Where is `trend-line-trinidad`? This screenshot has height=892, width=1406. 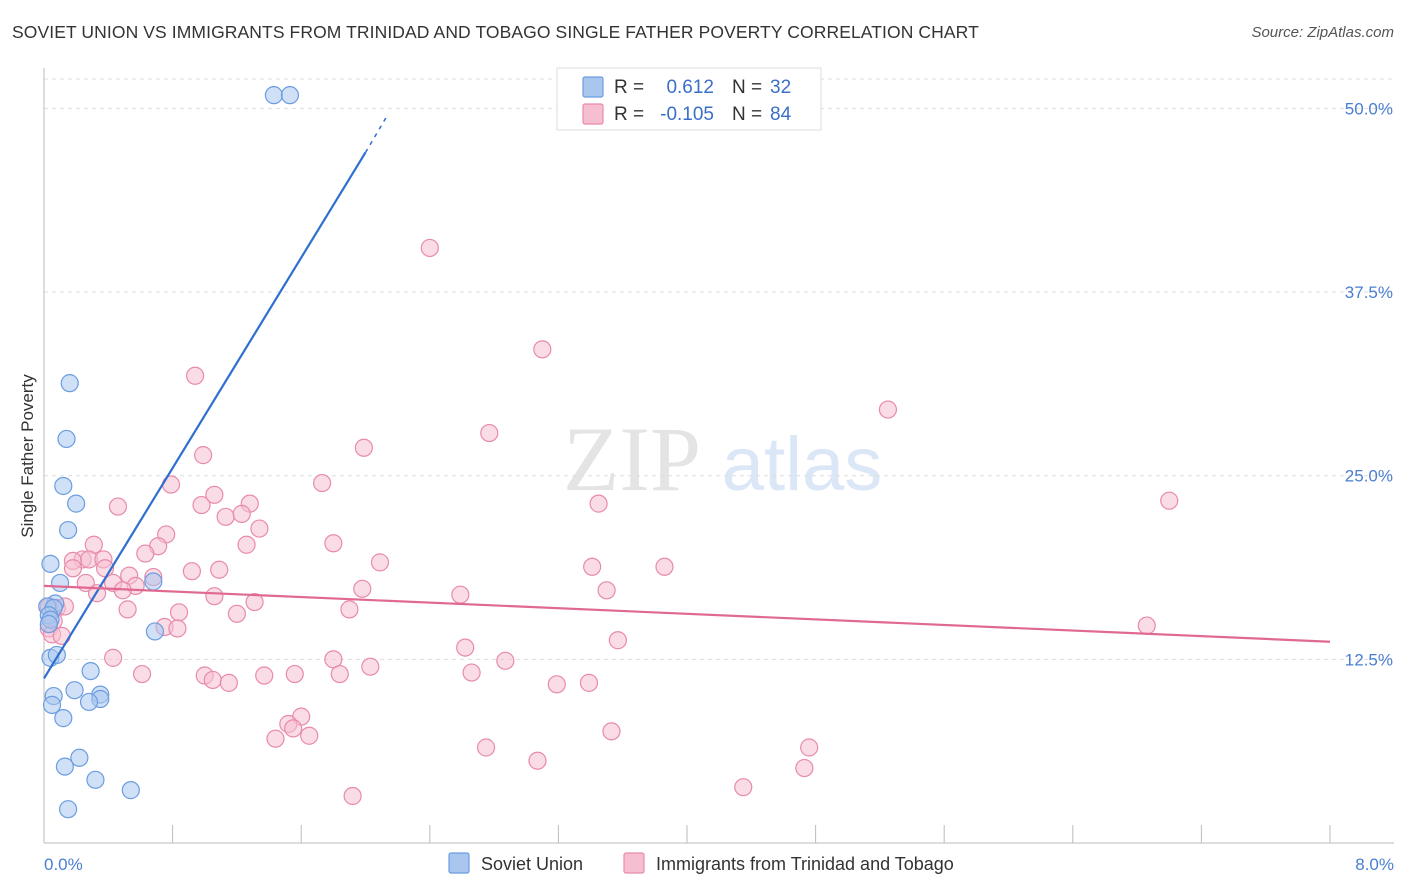 trend-line-trinidad is located at coordinates (687, 613).